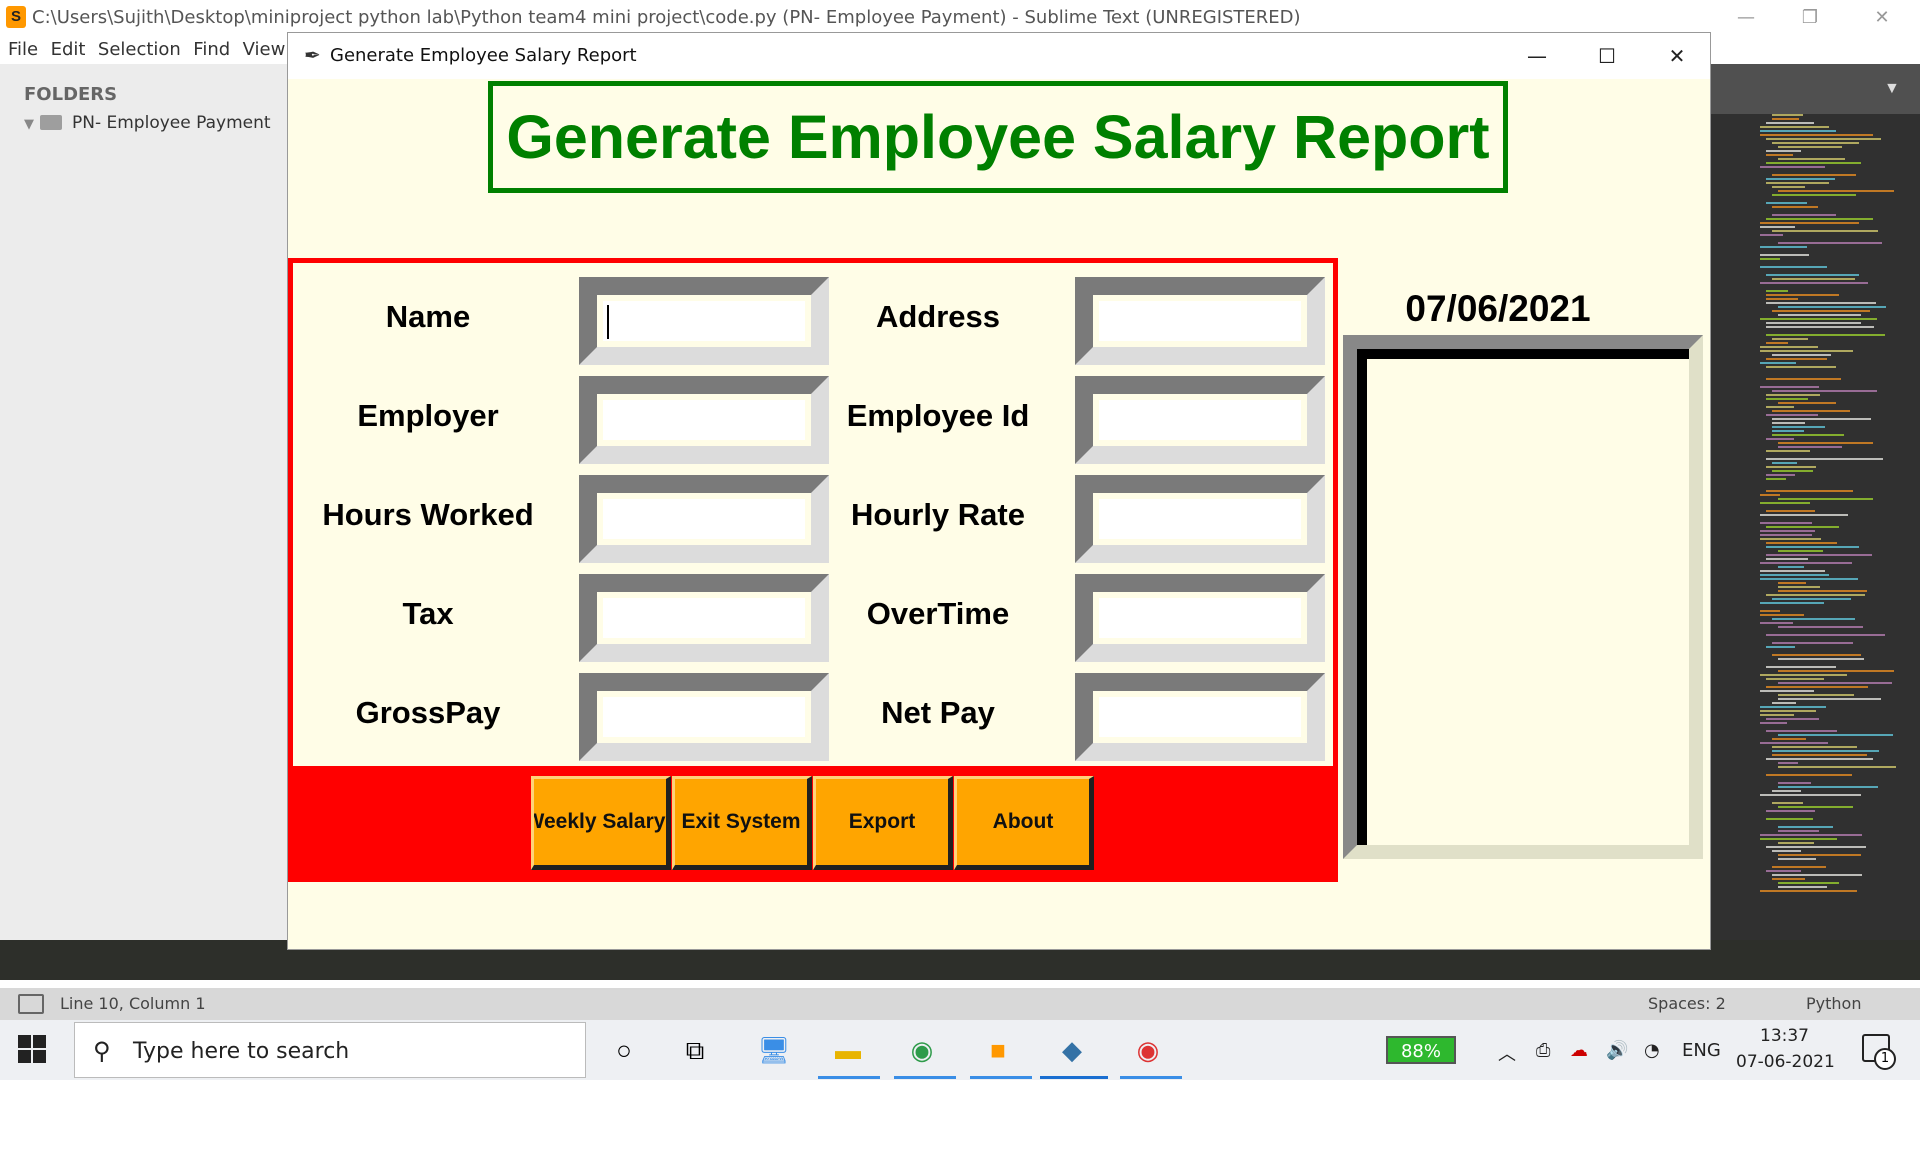 The width and height of the screenshot is (1920, 1171). I want to click on address-input, so click(1200, 321).